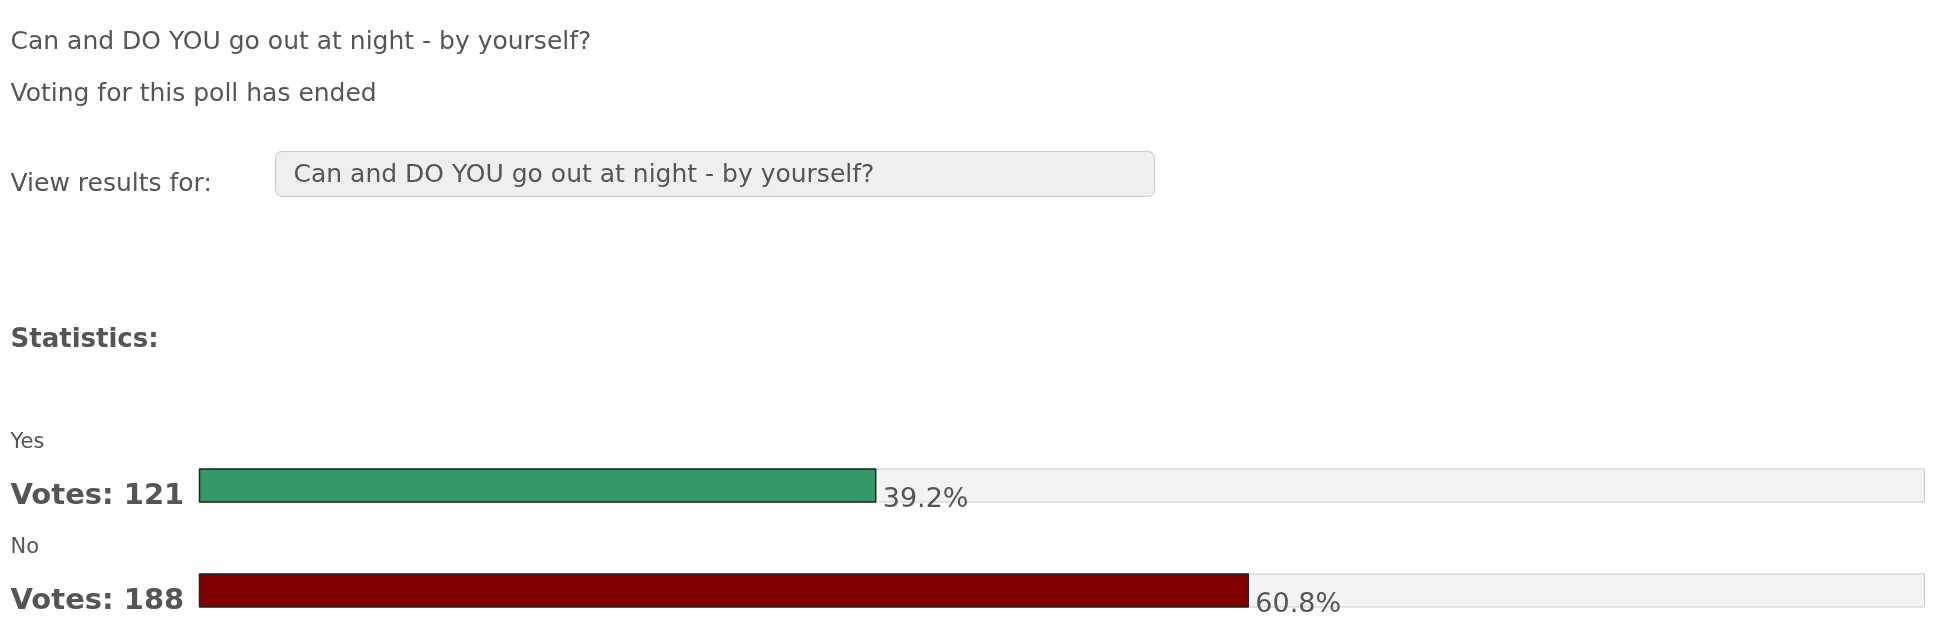  I want to click on data-label: 60.8%, so click(1298, 602).